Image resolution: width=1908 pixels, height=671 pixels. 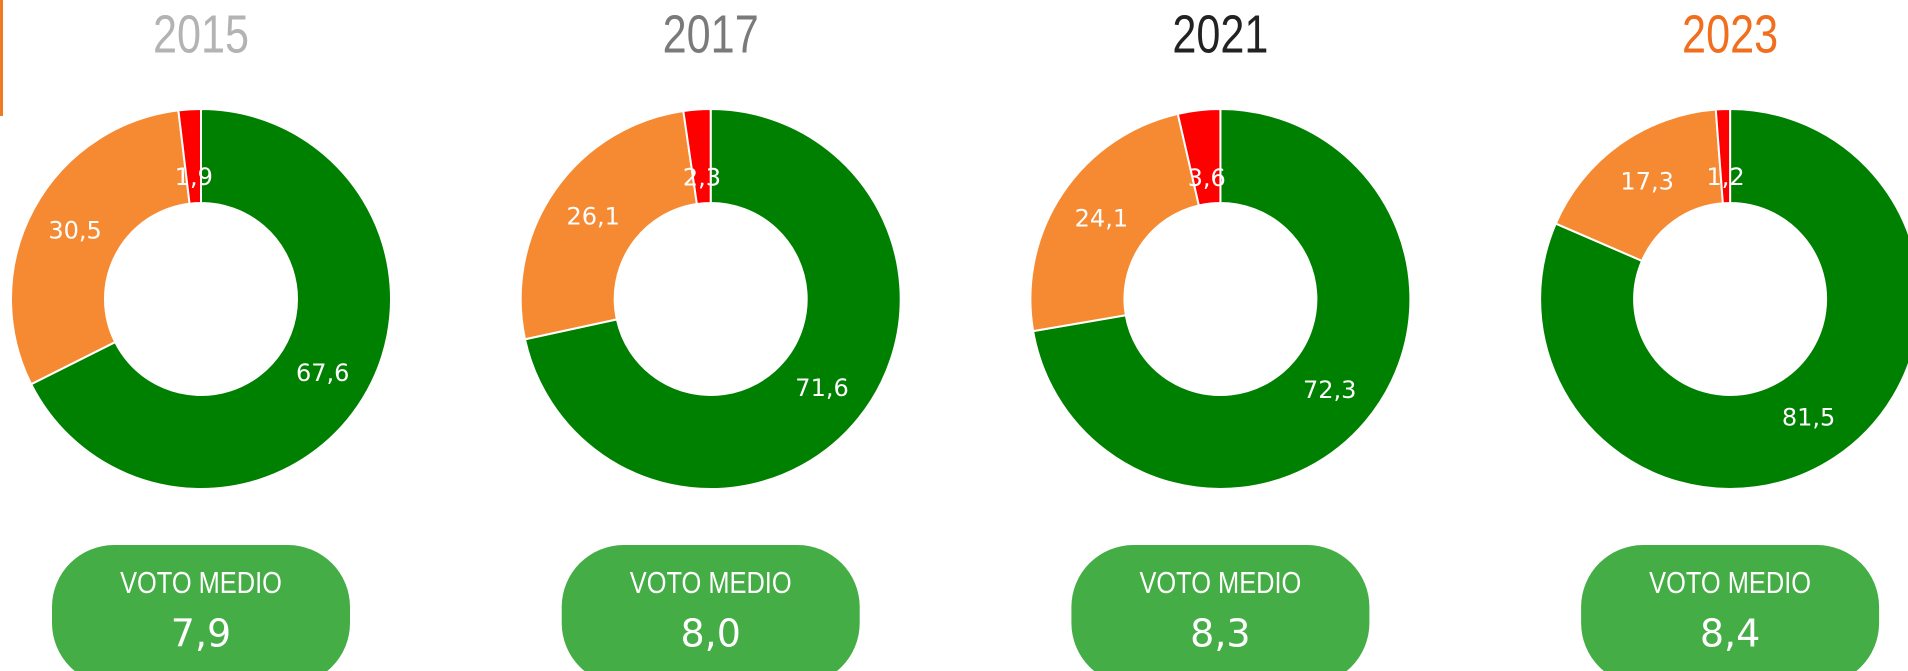 What do you see at coordinates (710, 634) in the screenshot?
I see `badge-value: 8,0` at bounding box center [710, 634].